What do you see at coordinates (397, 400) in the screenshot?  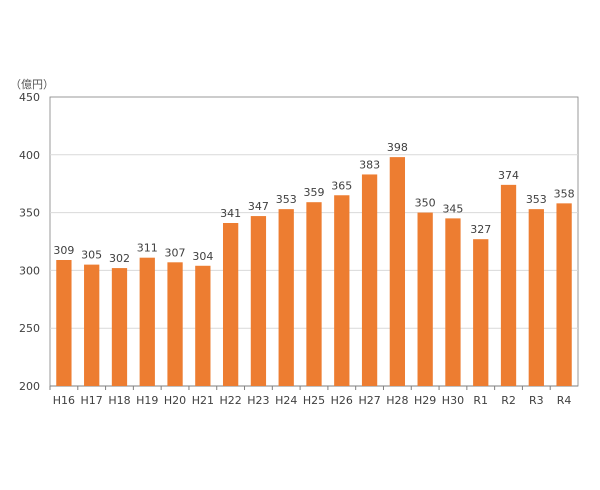 I see `x-tick-label: H28` at bounding box center [397, 400].